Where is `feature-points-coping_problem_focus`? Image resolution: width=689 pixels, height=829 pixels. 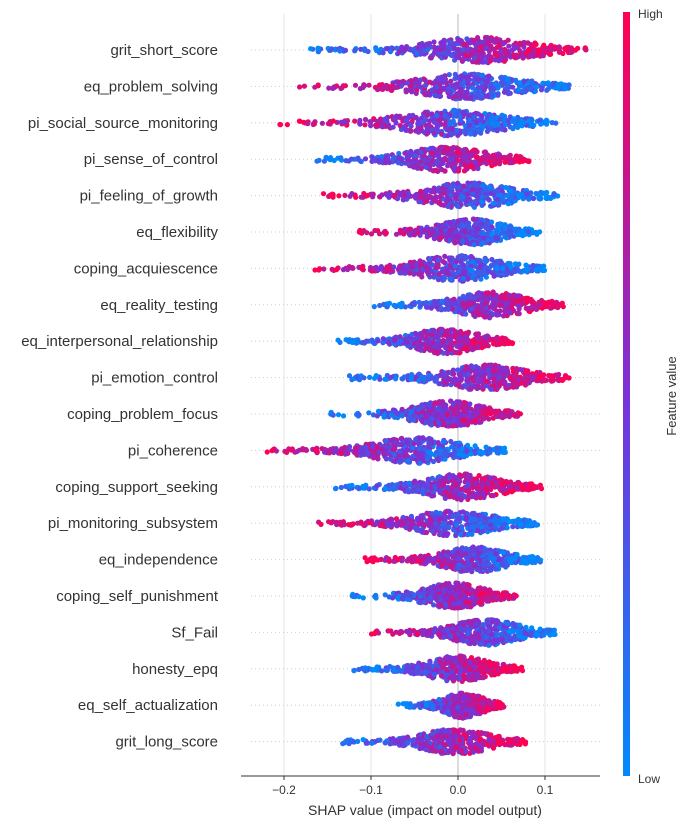
feature-points-coping_problem_focus is located at coordinates (426, 413).